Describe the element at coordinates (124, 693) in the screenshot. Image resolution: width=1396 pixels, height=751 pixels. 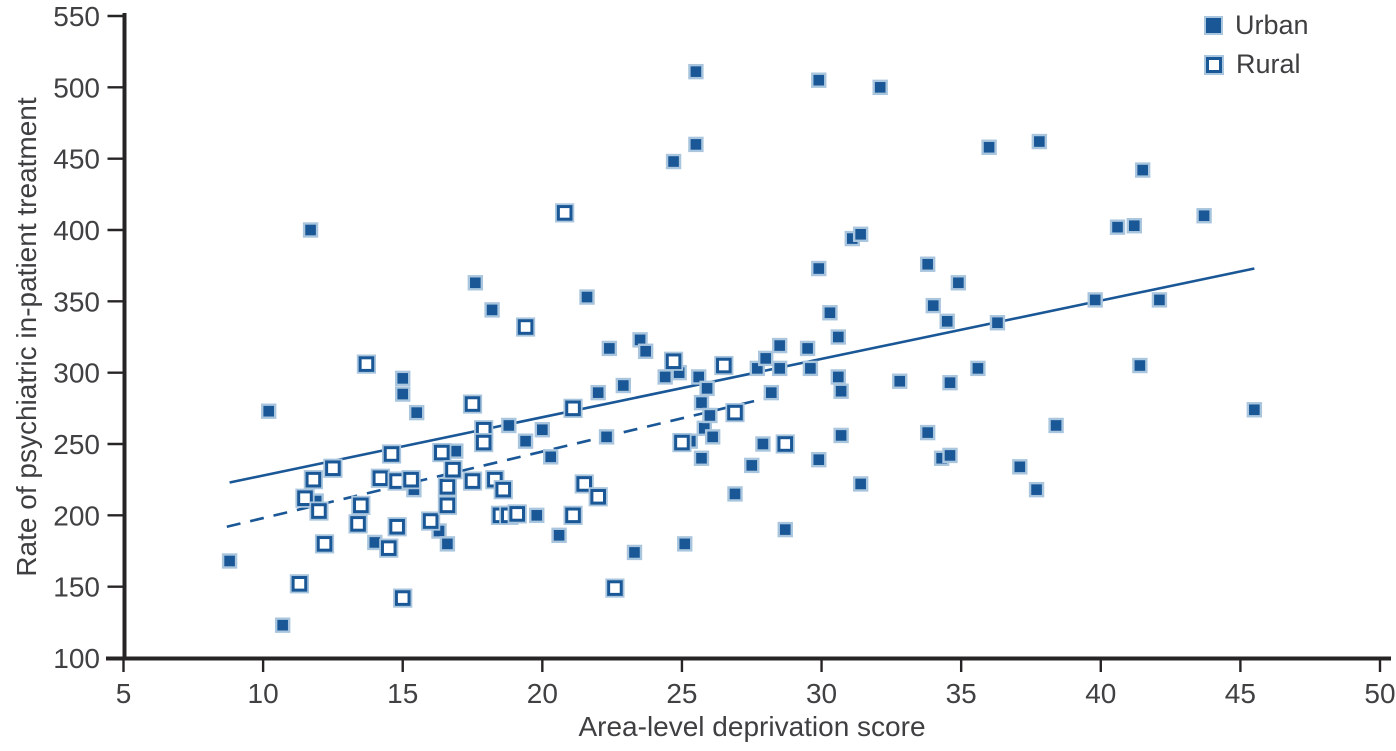
I see `x-tick-label: 5` at that location.